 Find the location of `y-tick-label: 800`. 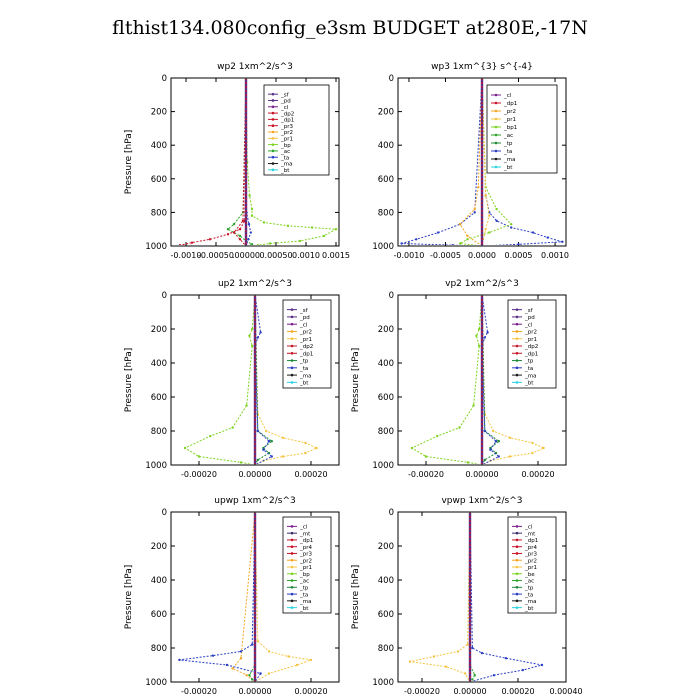

y-tick-label: 800 is located at coordinates (386, 213).